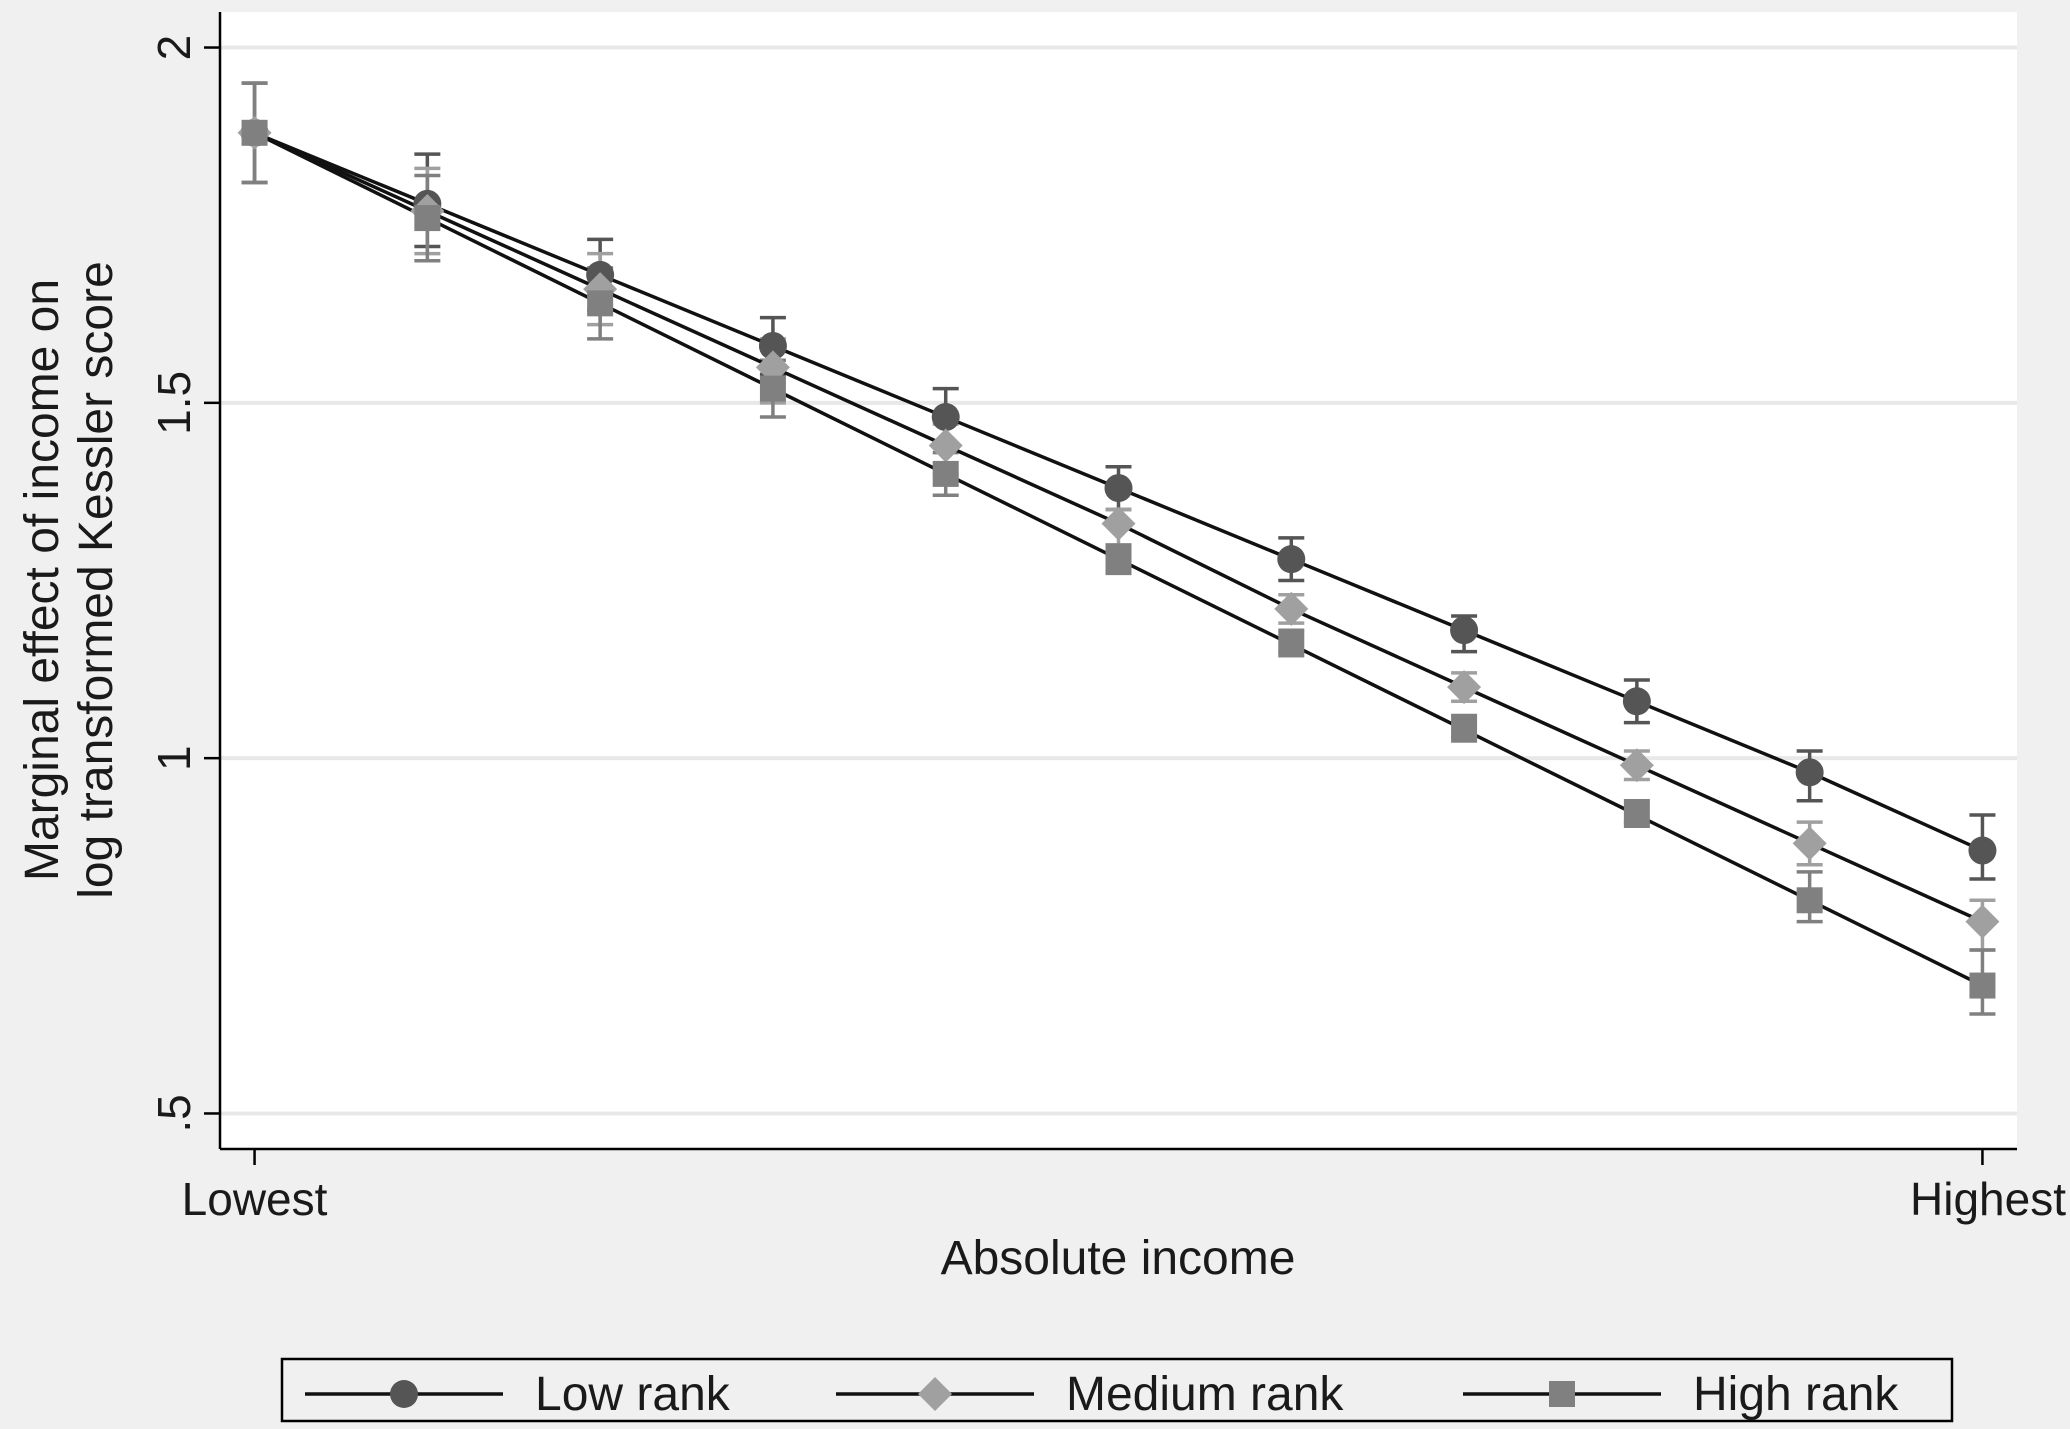 The image size is (2070, 1429). I want to click on x-ticks: Lowest Highest, so click(1124, 1187).